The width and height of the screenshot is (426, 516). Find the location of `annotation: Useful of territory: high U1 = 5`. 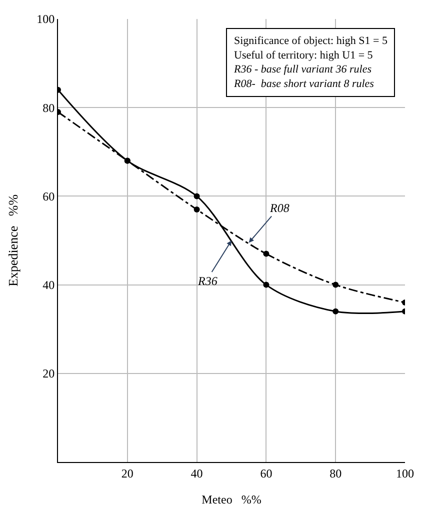

annotation: Useful of territory: high U1 = 5 is located at coordinates (304, 55).